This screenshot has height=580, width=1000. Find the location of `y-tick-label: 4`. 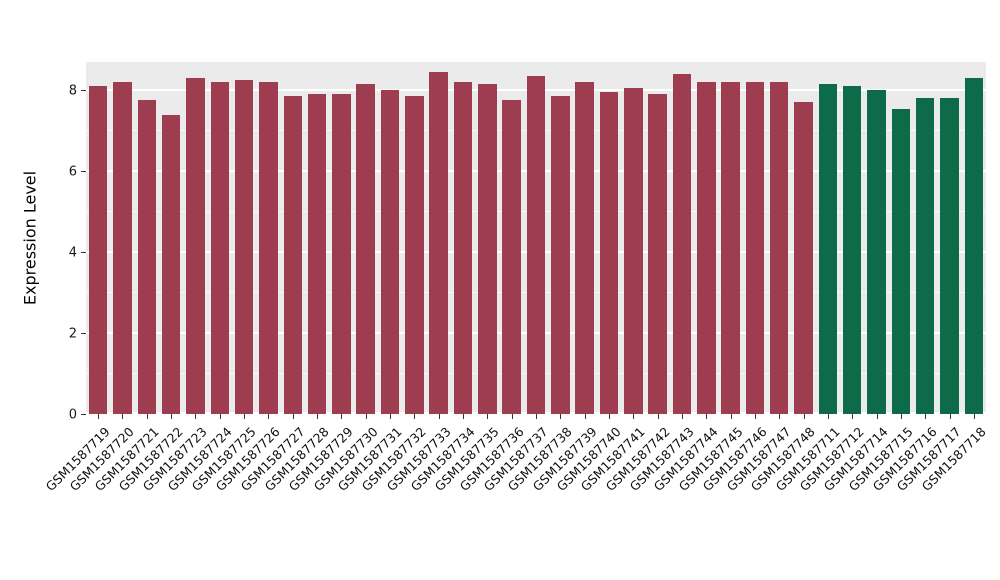

y-tick-label: 4 is located at coordinates (72, 253).